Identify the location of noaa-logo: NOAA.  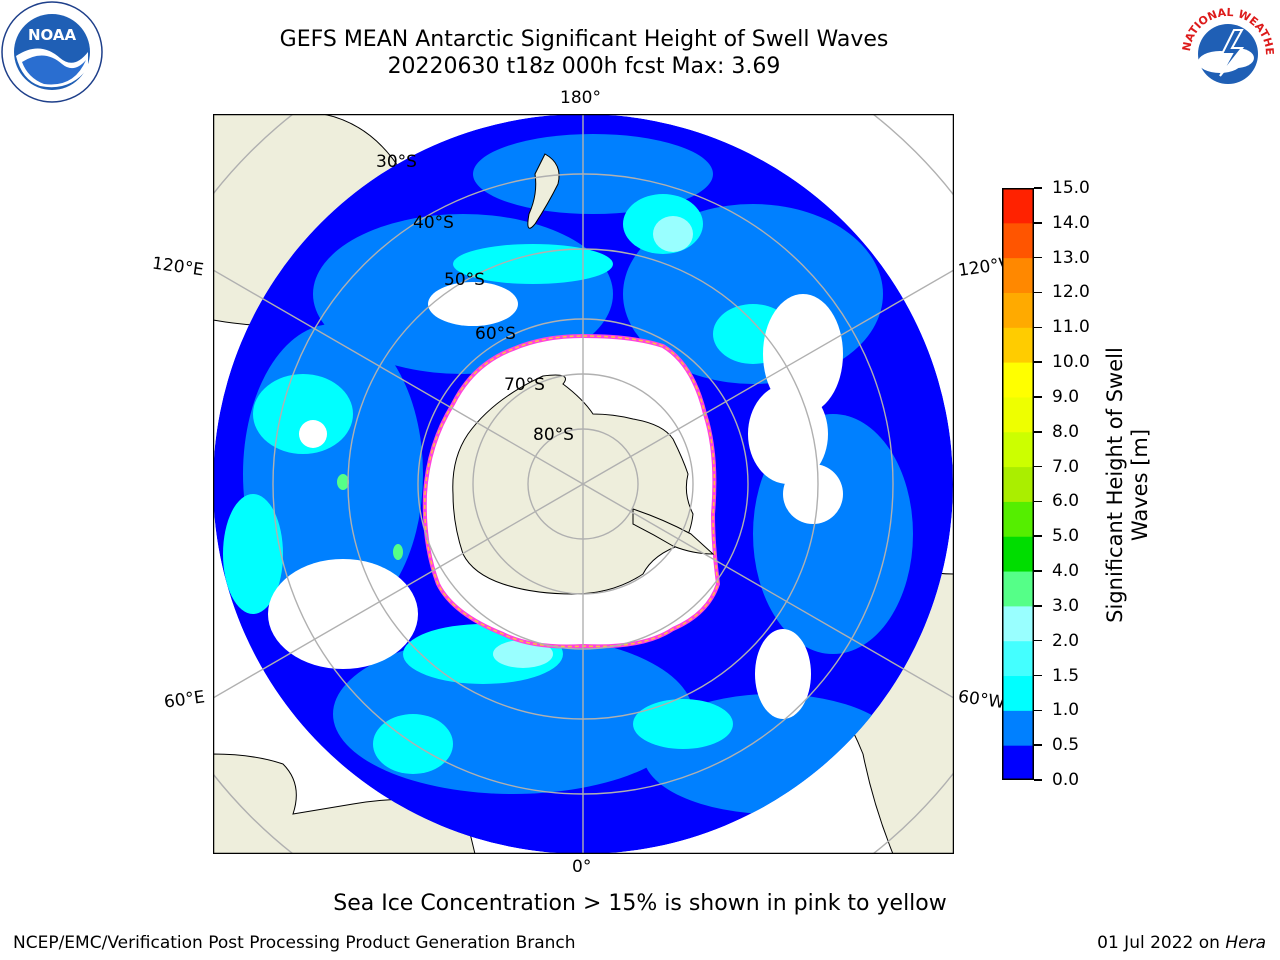
(52, 52).